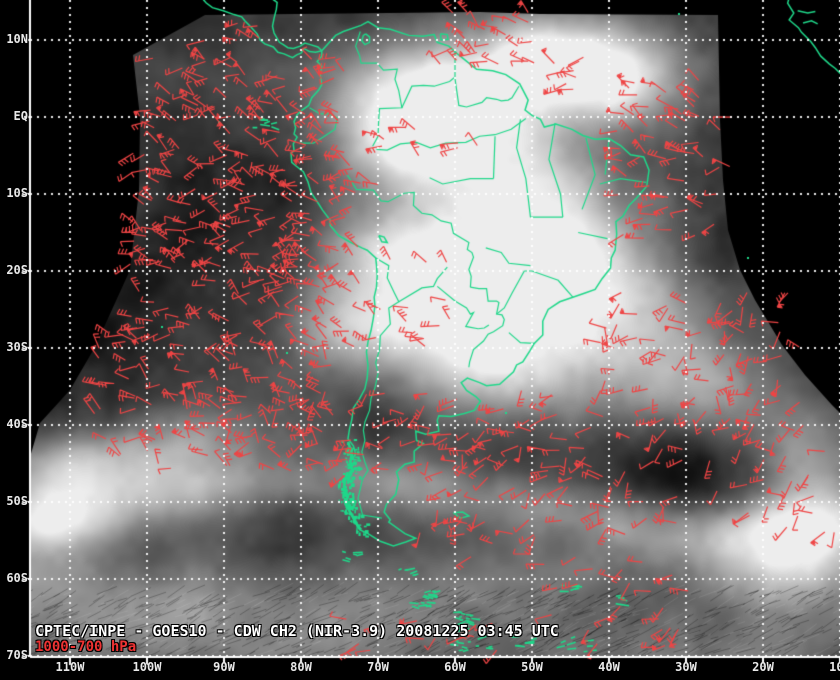 The image size is (840, 680). I want to click on lat-tick-label: 70S, so click(17, 655).